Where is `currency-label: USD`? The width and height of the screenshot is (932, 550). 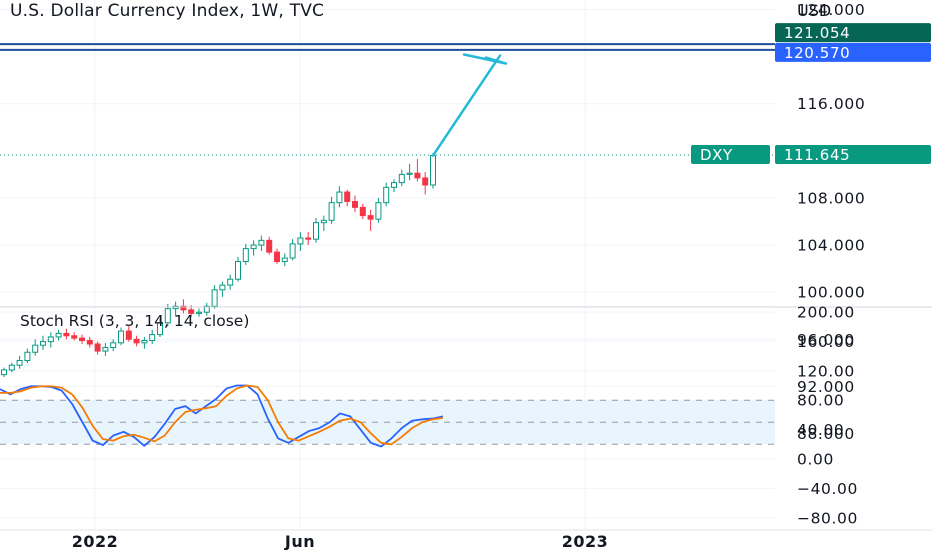
currency-label: USD is located at coordinates (814, 10).